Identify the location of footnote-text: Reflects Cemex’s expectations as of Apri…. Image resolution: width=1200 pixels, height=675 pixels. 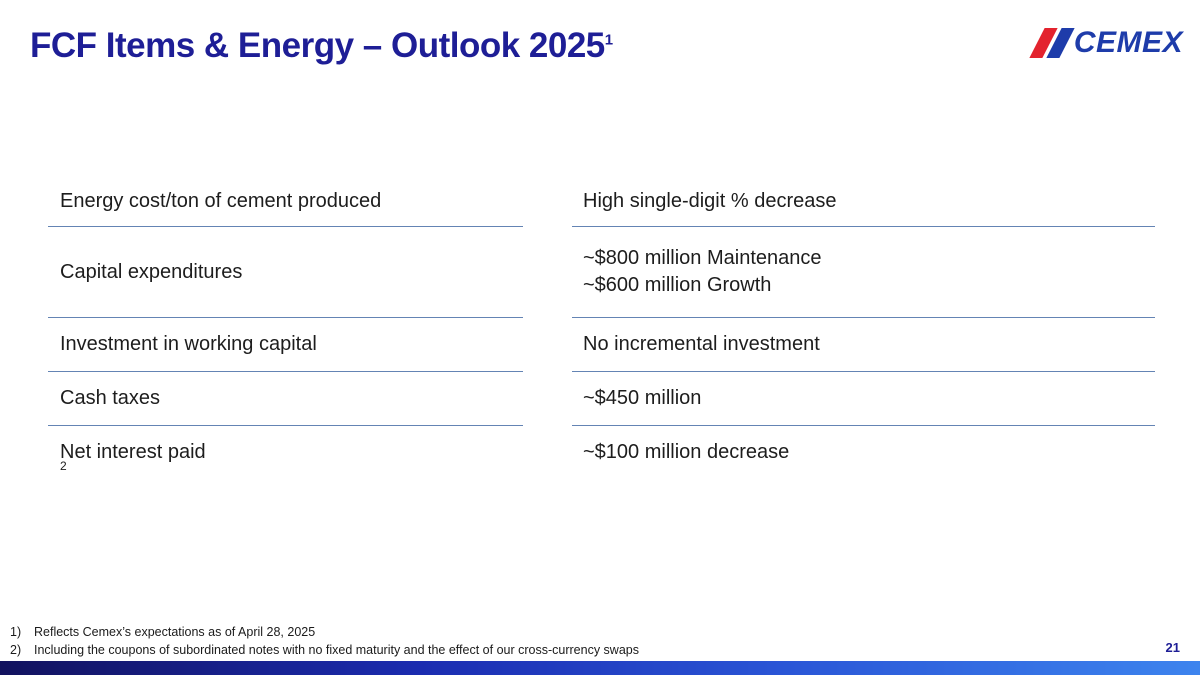
(175, 632).